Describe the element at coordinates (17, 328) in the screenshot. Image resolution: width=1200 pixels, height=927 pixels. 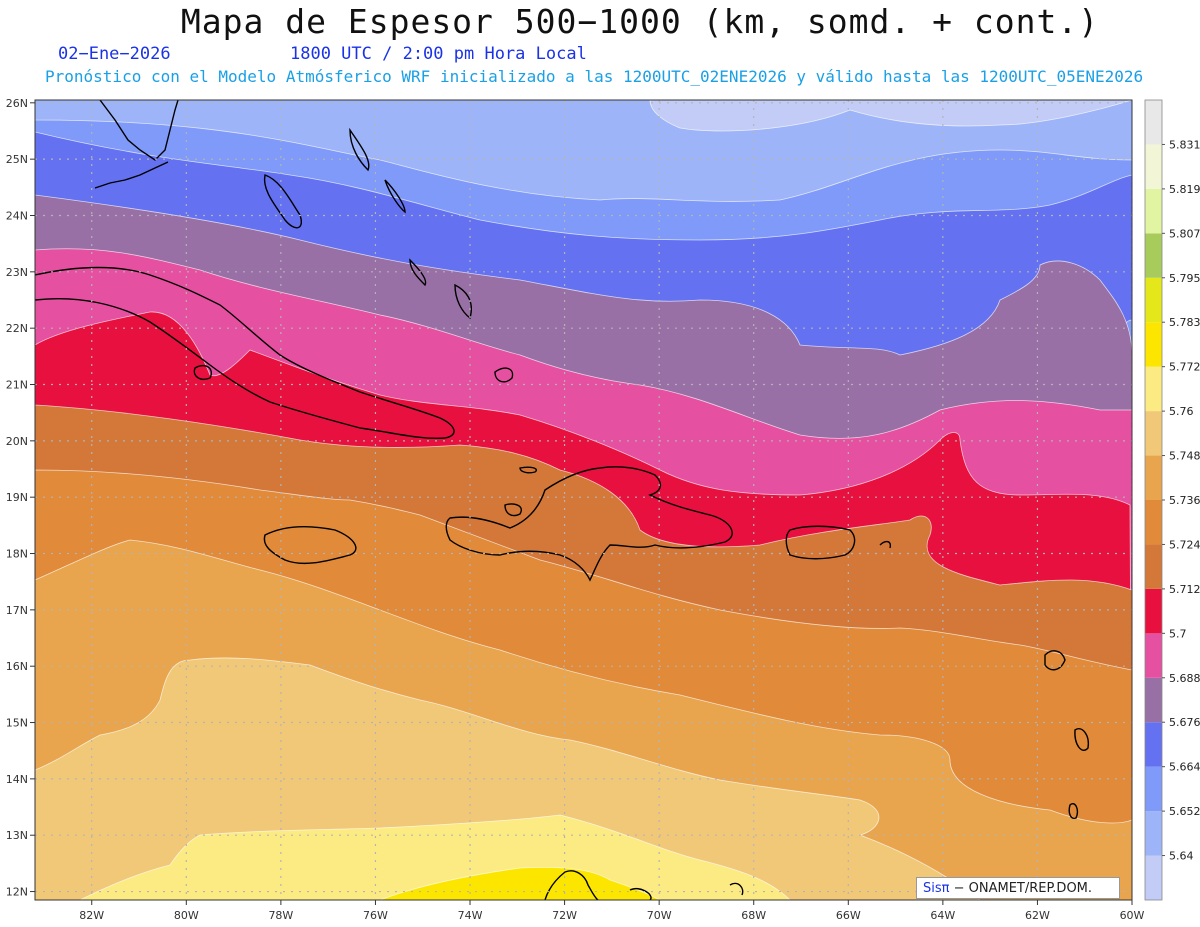
I see `lat-label: 22N` at that location.